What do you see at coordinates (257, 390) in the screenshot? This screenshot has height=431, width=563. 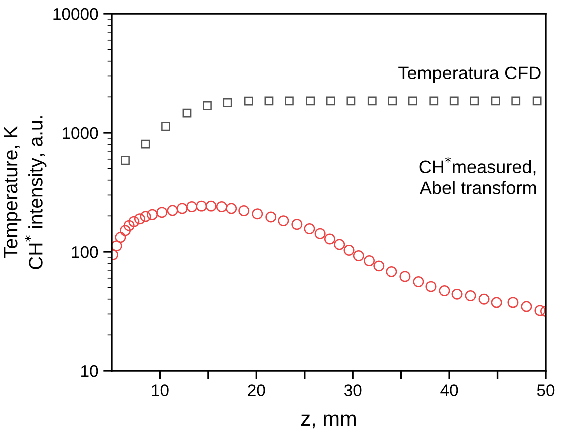 I see `x-tick-label: 20` at bounding box center [257, 390].